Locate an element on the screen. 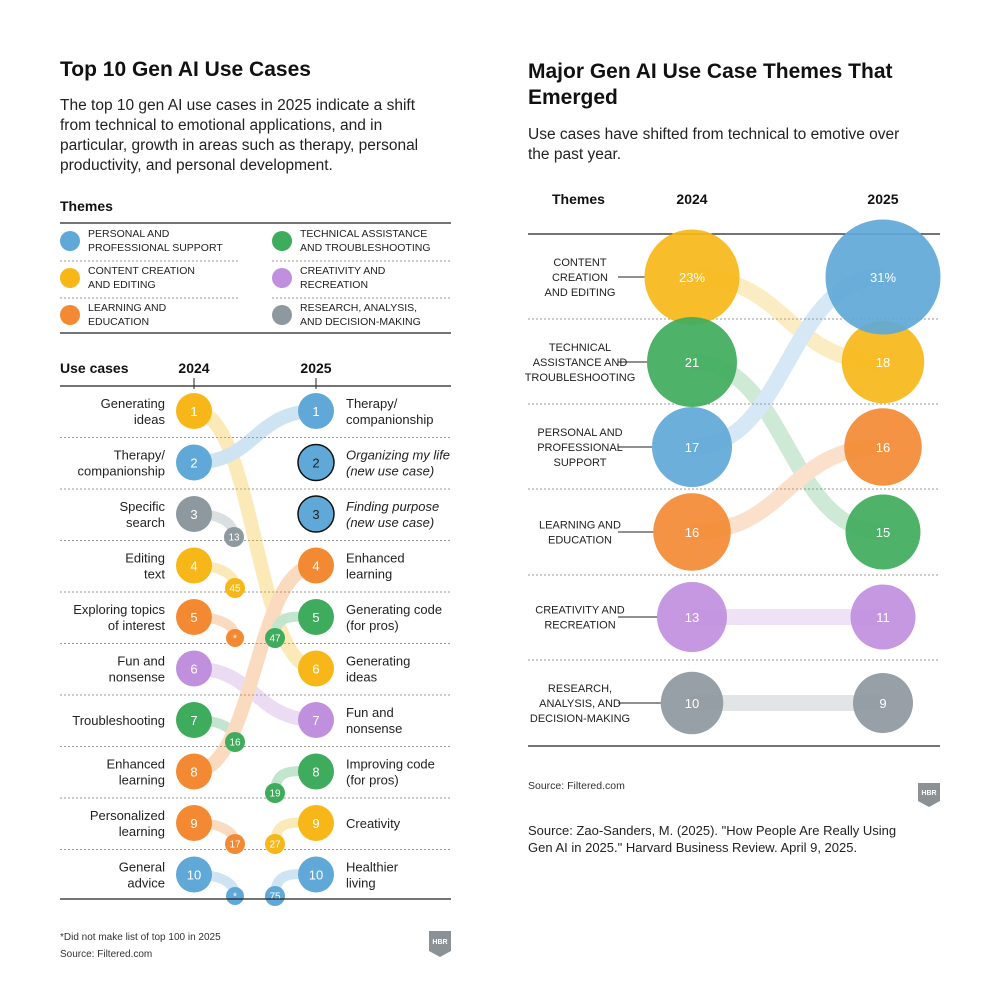  offchart-rank-2024: 47 is located at coordinates (275, 639).